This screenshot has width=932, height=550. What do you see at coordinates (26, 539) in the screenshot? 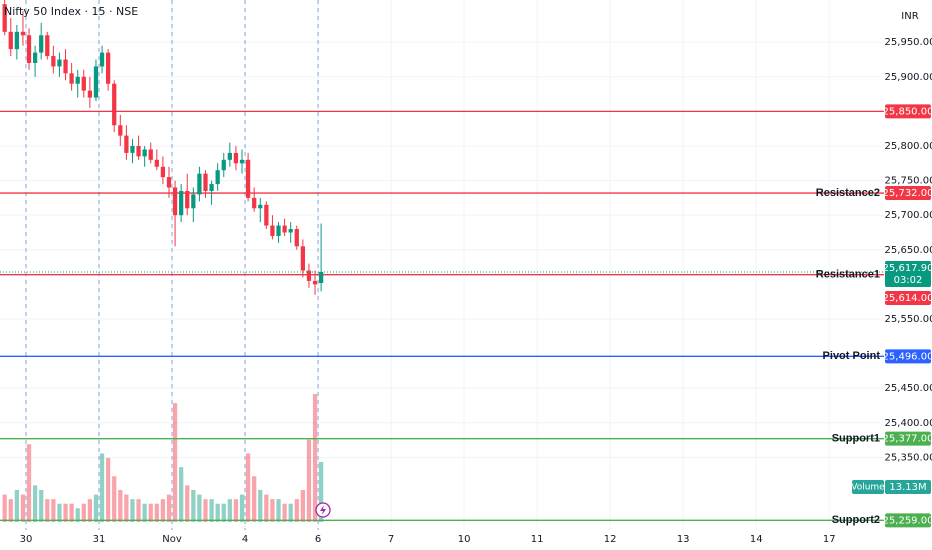
I see `x-tick-label: 30` at bounding box center [26, 539].